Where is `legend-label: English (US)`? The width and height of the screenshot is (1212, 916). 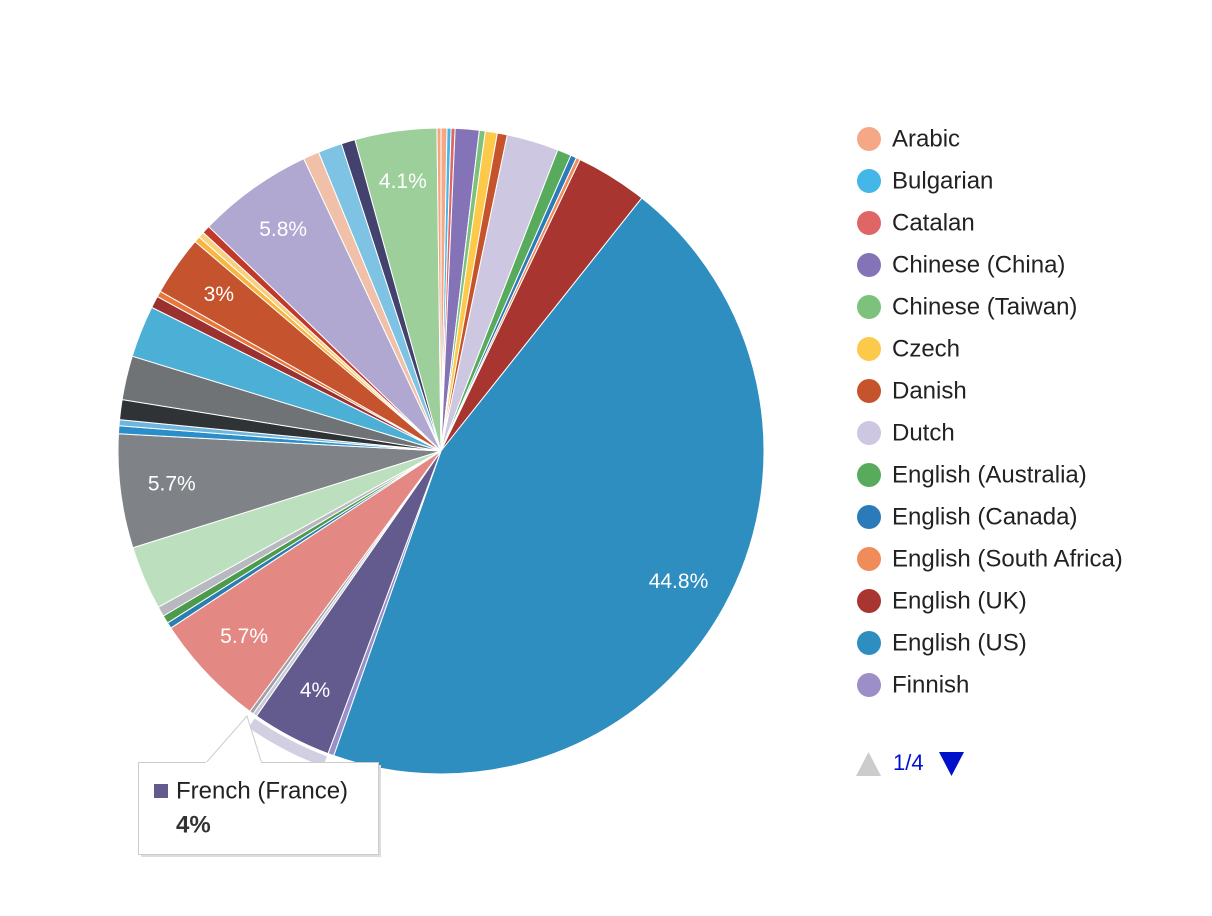 legend-label: English (US) is located at coordinates (959, 642).